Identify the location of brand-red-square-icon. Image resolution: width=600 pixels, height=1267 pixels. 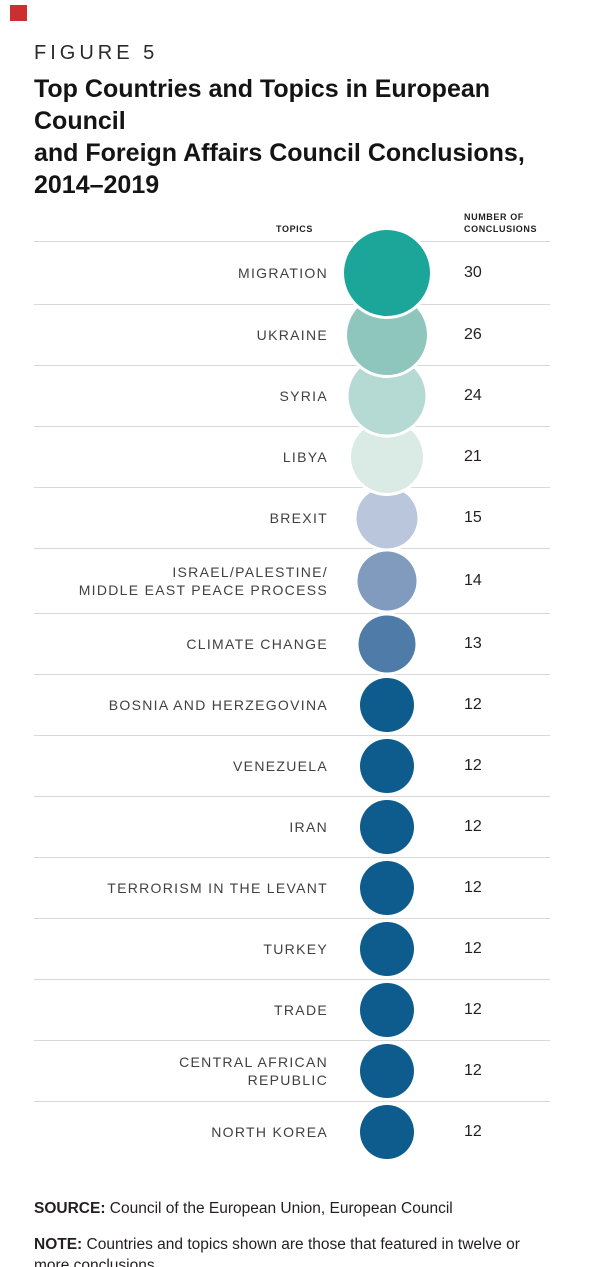
(18, 13).